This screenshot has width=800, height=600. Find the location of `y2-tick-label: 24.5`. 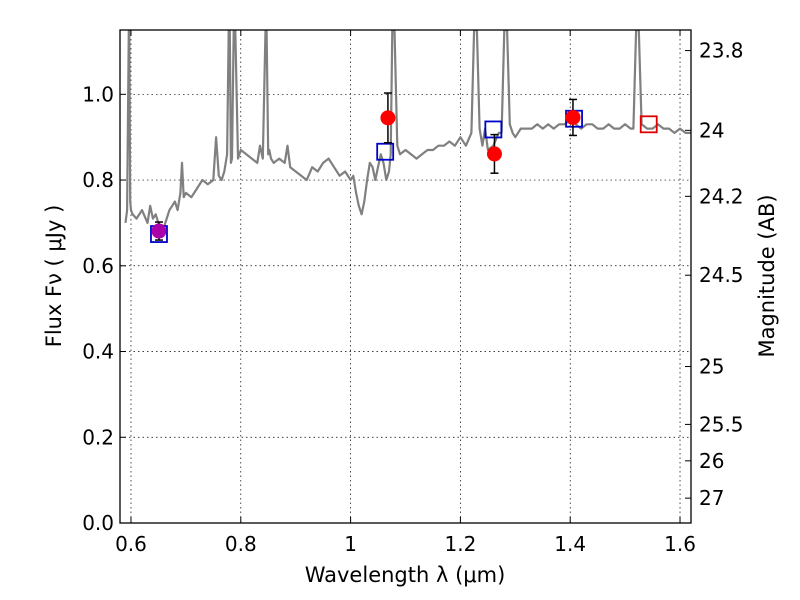

y2-tick-label: 24.5 is located at coordinates (721, 275).